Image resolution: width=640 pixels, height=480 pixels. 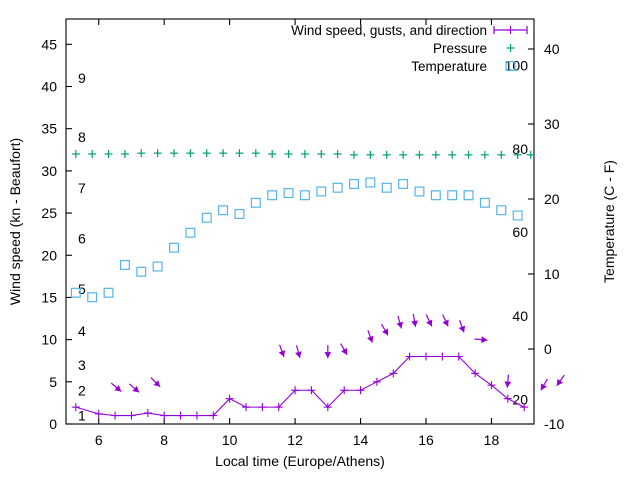 What do you see at coordinates (517, 66) in the screenshot?
I see `fahrenheit-label: 100` at bounding box center [517, 66].